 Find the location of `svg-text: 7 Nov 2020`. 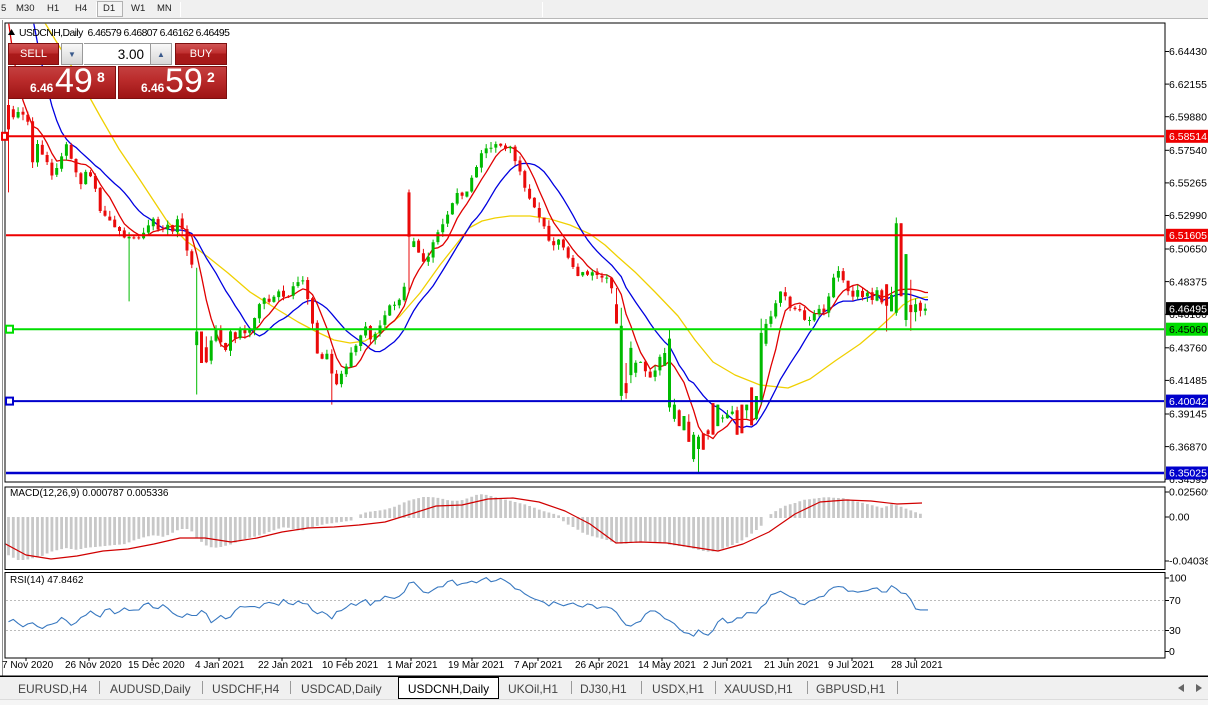

svg-text: 7 Nov 2020 is located at coordinates (28, 665).